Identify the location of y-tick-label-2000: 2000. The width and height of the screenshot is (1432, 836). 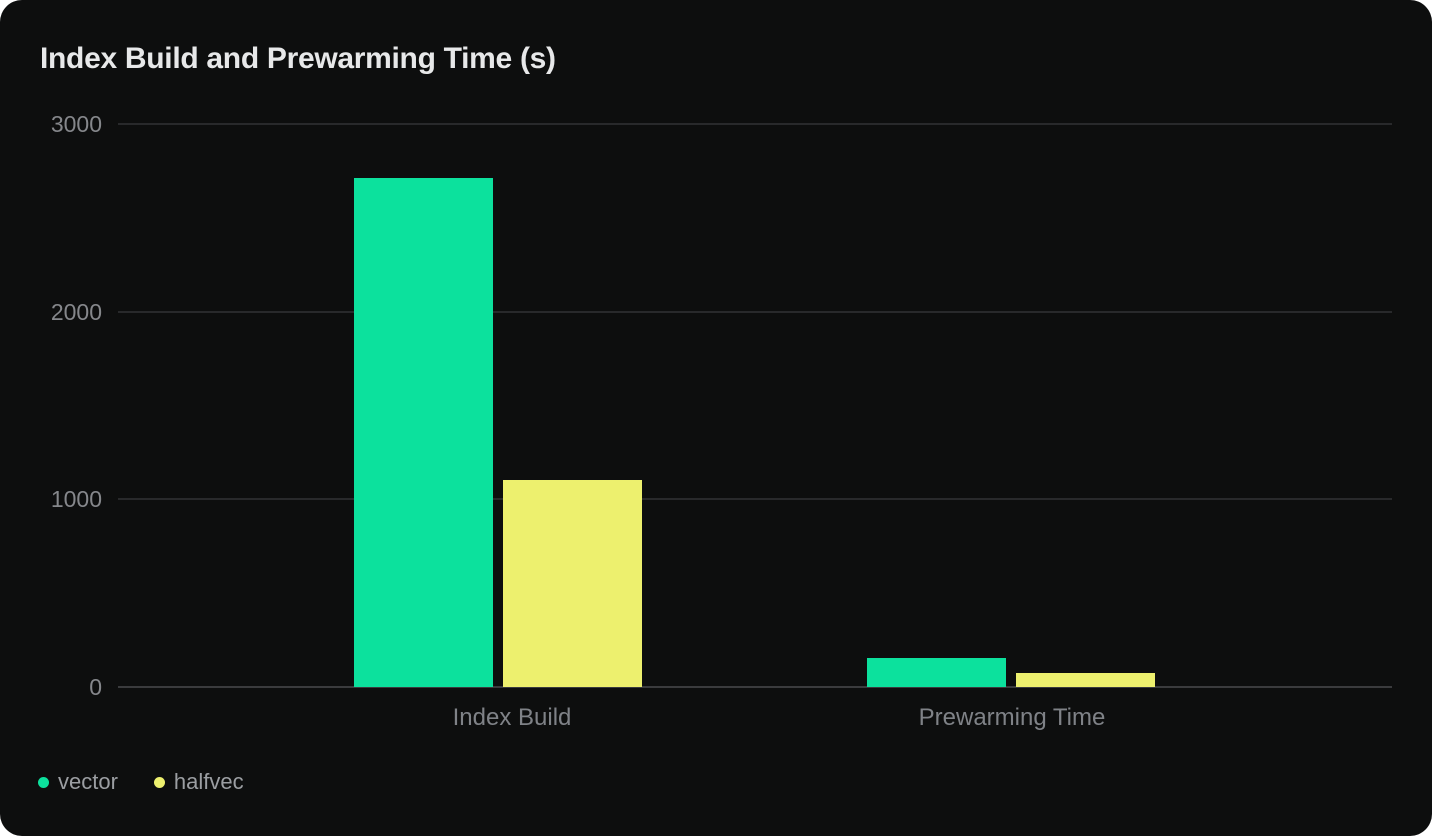
(76, 311).